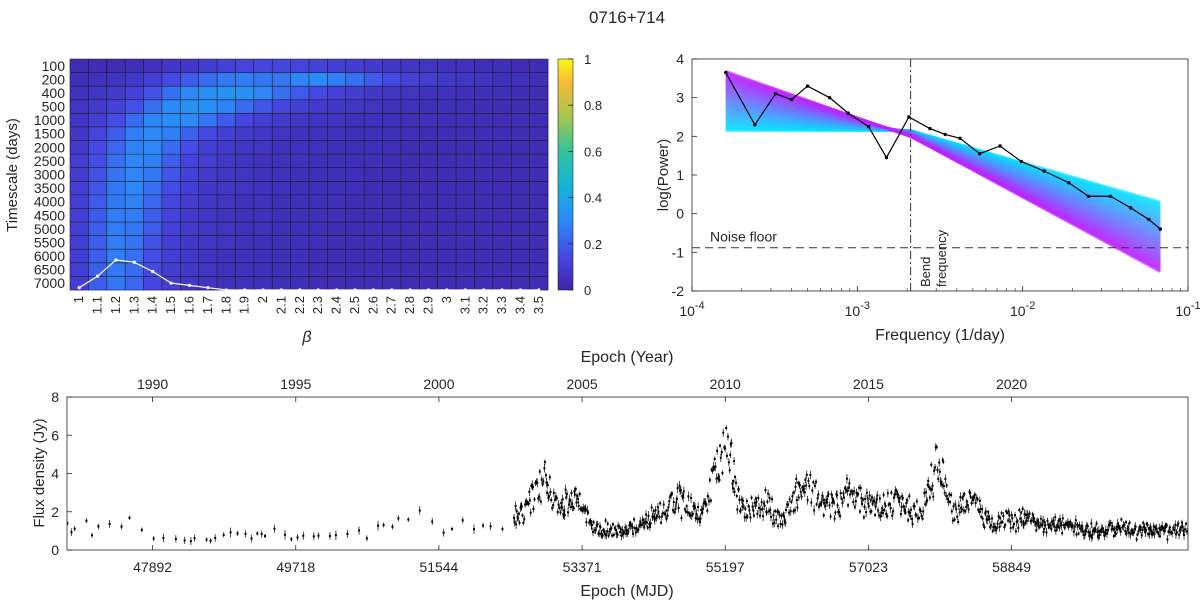 The width and height of the screenshot is (1200, 600). Describe the element at coordinates (943, 171) in the screenshot. I see `psd-simulated-curve` at that location.